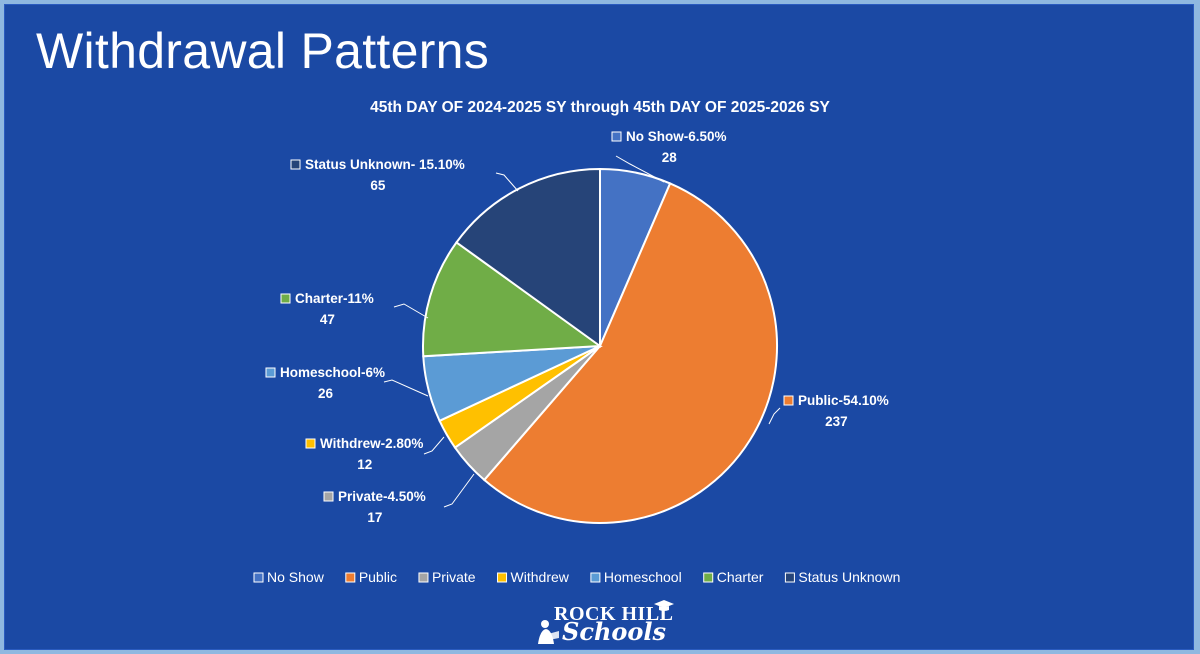  What do you see at coordinates (385, 164) in the screenshot?
I see `data-label-status-unknown: Status Unknown- 15.10%` at bounding box center [385, 164].